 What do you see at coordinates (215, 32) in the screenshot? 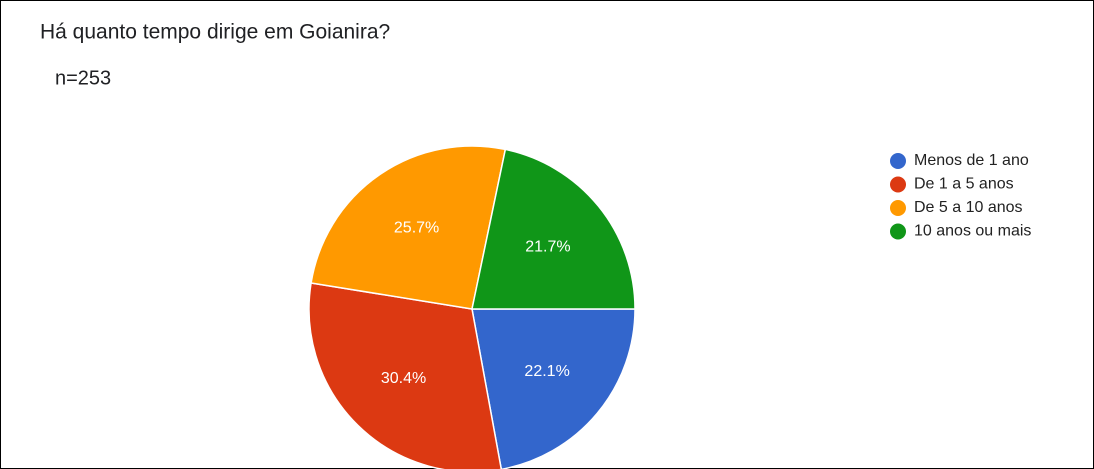
I see `chart-title: Há quanto tempo dirige em Goianira?` at bounding box center [215, 32].